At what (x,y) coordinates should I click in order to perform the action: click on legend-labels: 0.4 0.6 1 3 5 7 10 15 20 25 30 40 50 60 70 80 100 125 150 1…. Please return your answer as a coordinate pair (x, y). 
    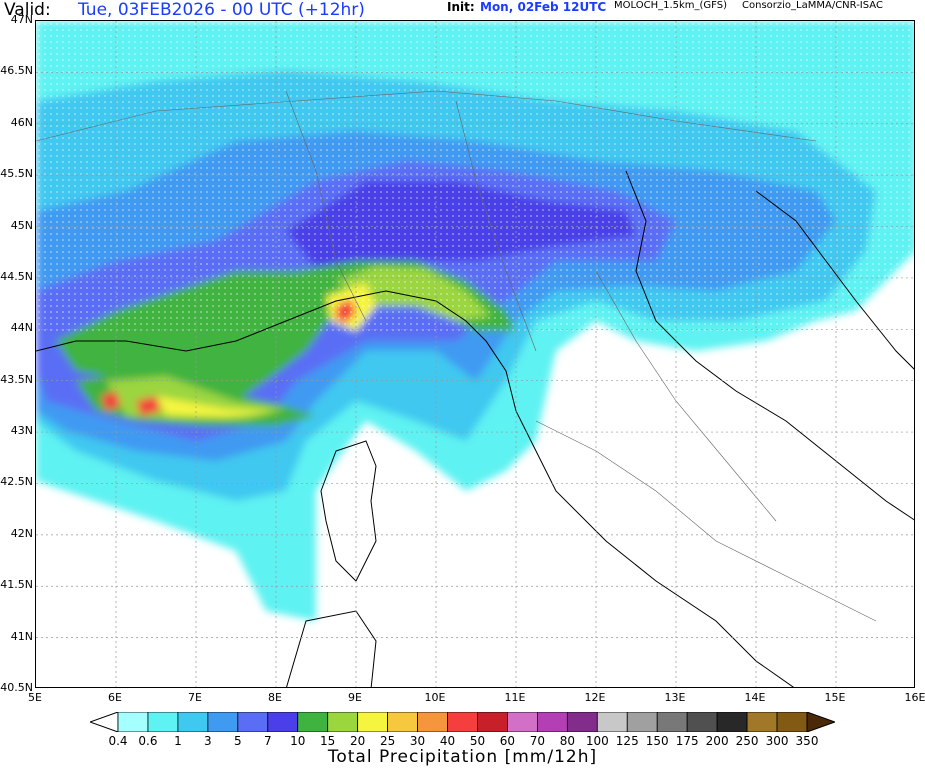
    Looking at the image, I should click on (462, 741).